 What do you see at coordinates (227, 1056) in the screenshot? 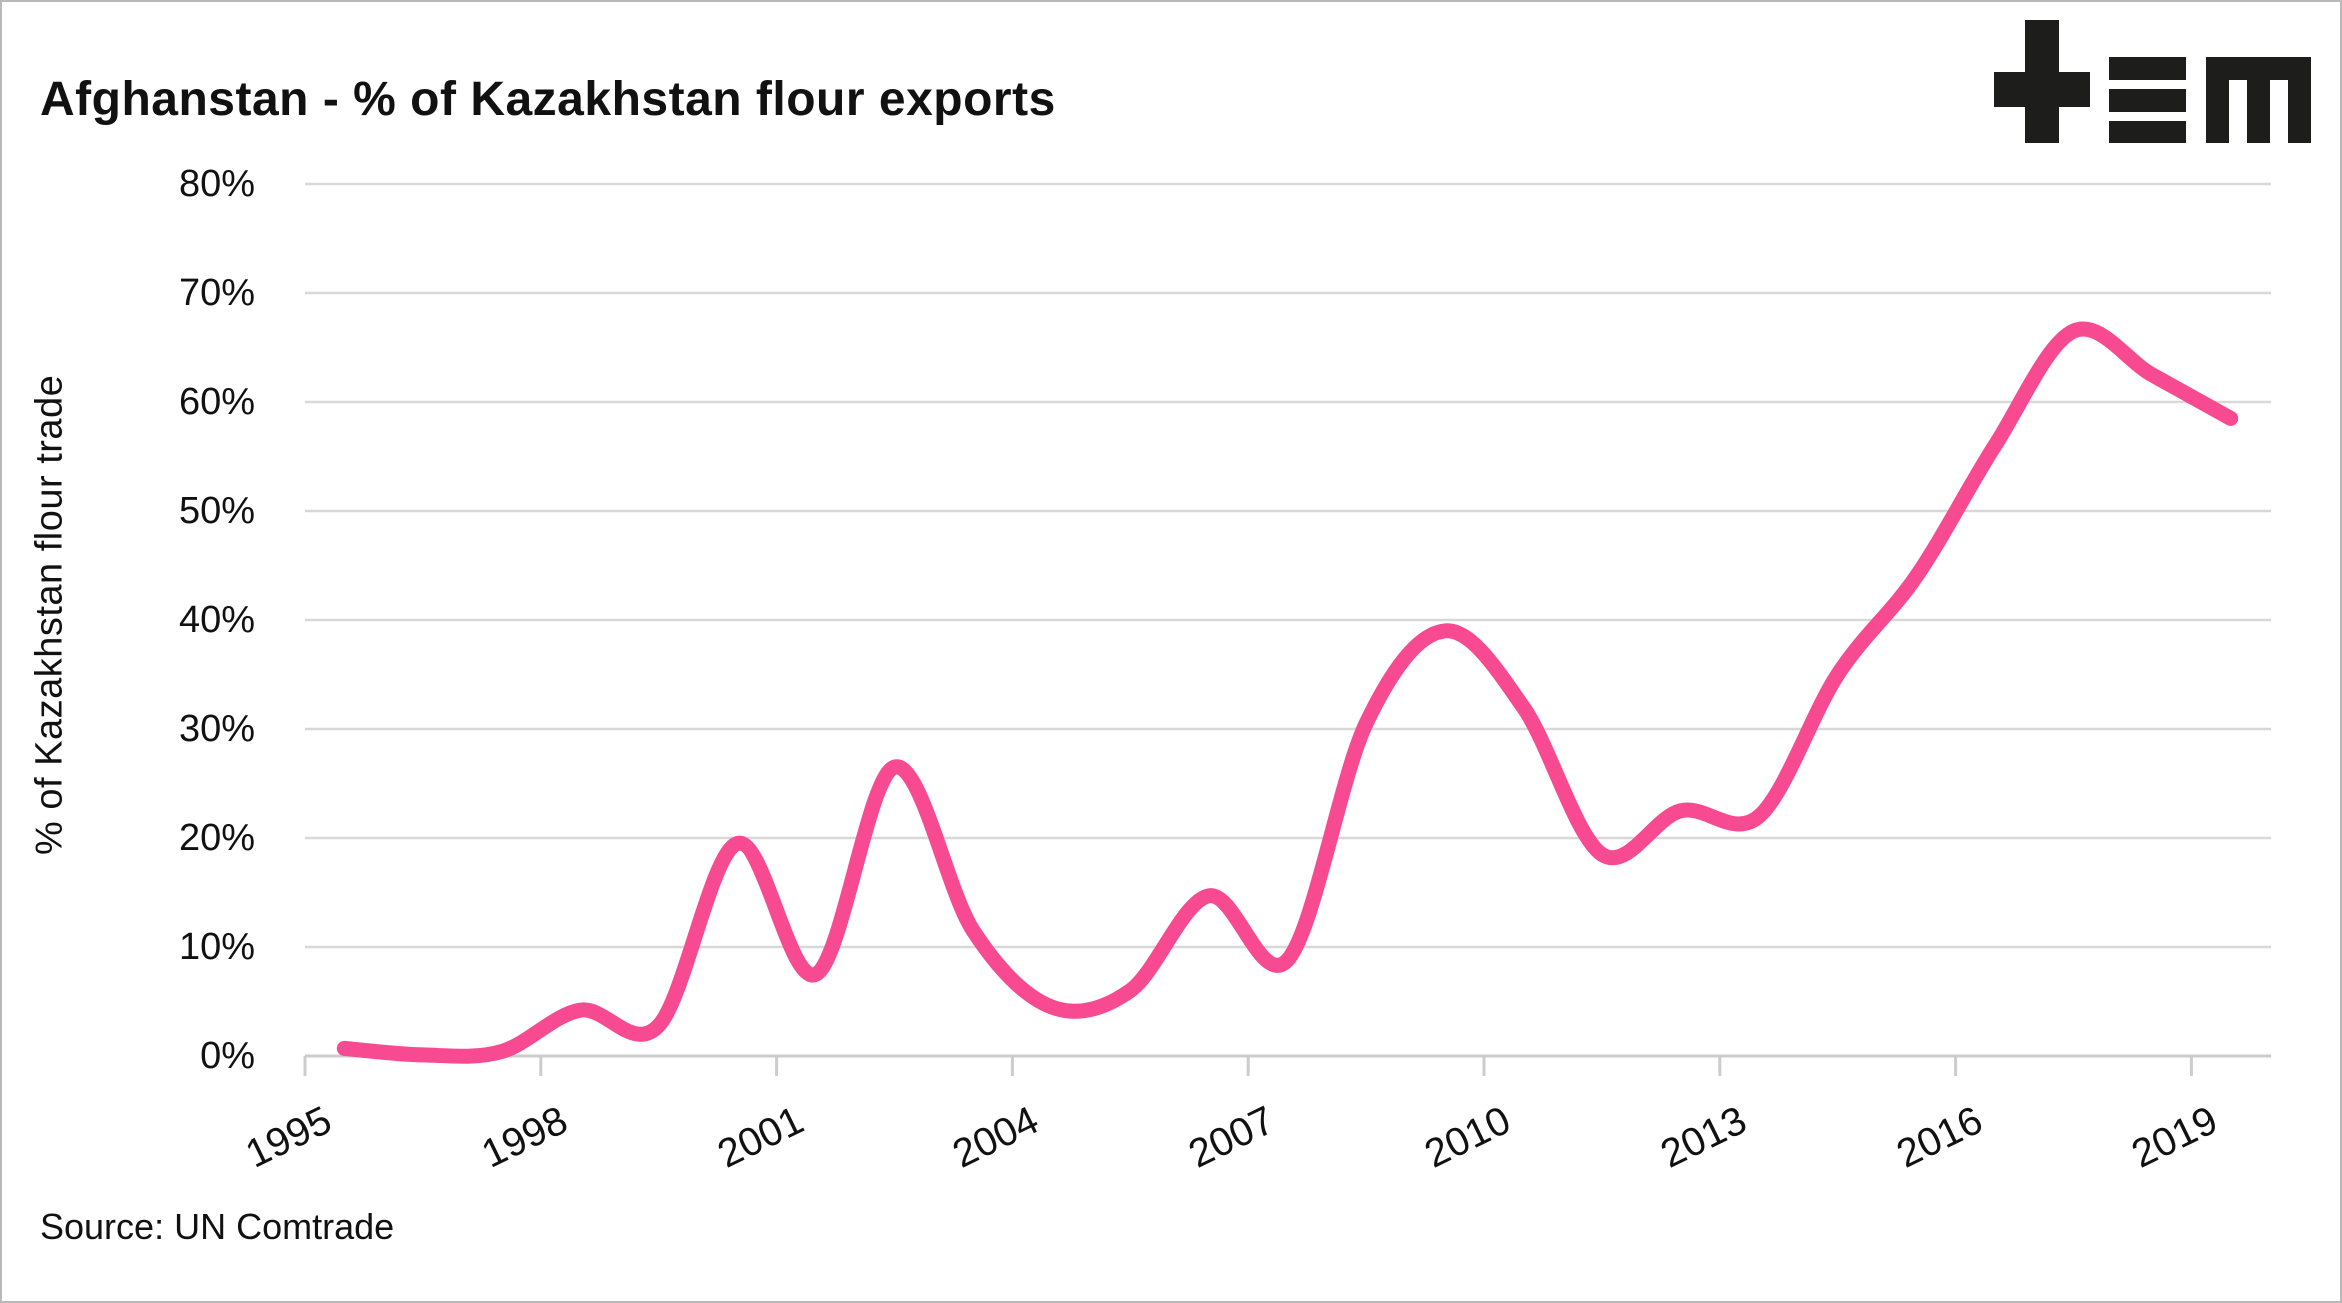
I see `y-axis-tick-label: 0%` at bounding box center [227, 1056].